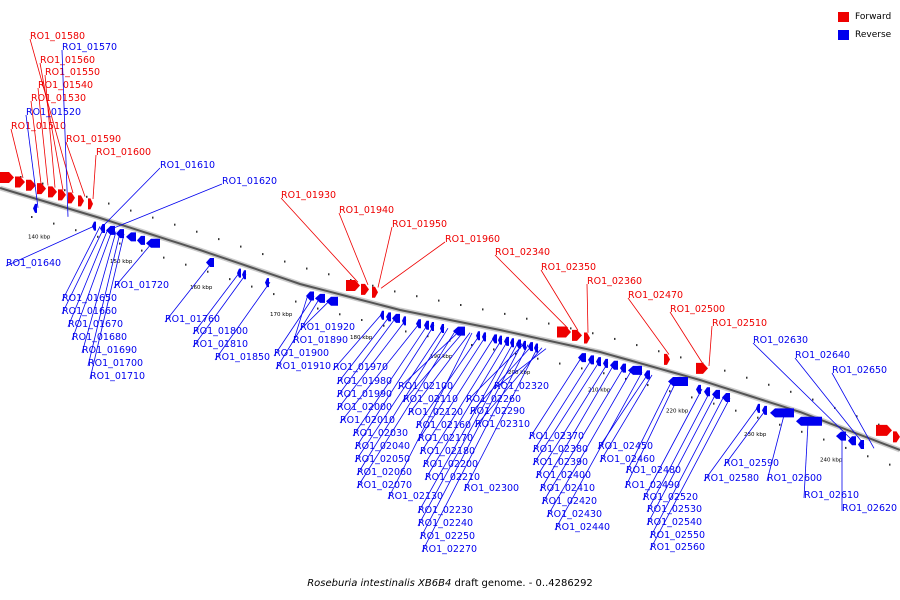 This screenshot has width=900, height=600. Describe the element at coordinates (625, 446) in the screenshot. I see `reverse-gene-label: RO1_02450` at that location.